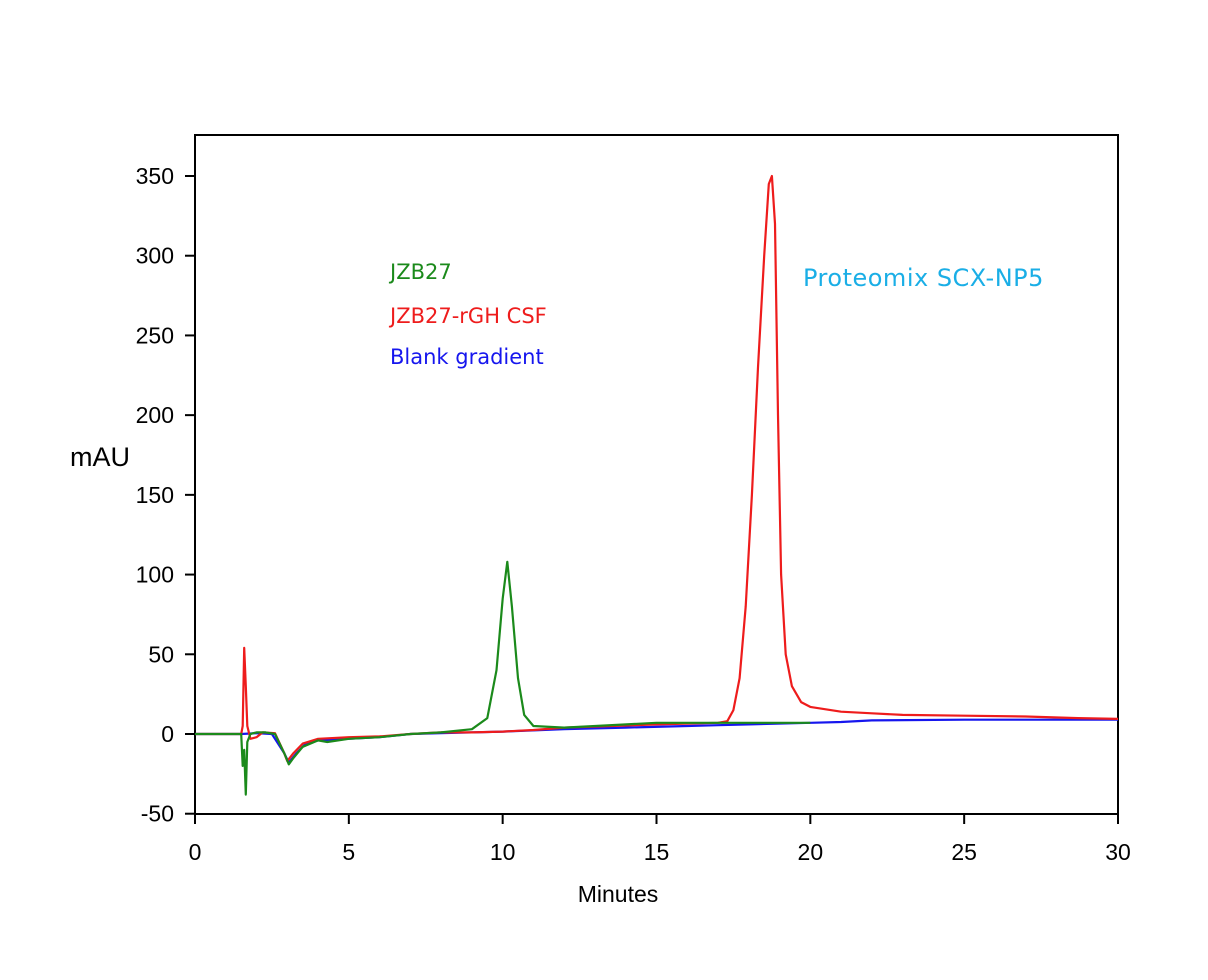 Image resolution: width=1208 pixels, height=980 pixels. I want to click on x-tick-label: 20, so click(811, 852).